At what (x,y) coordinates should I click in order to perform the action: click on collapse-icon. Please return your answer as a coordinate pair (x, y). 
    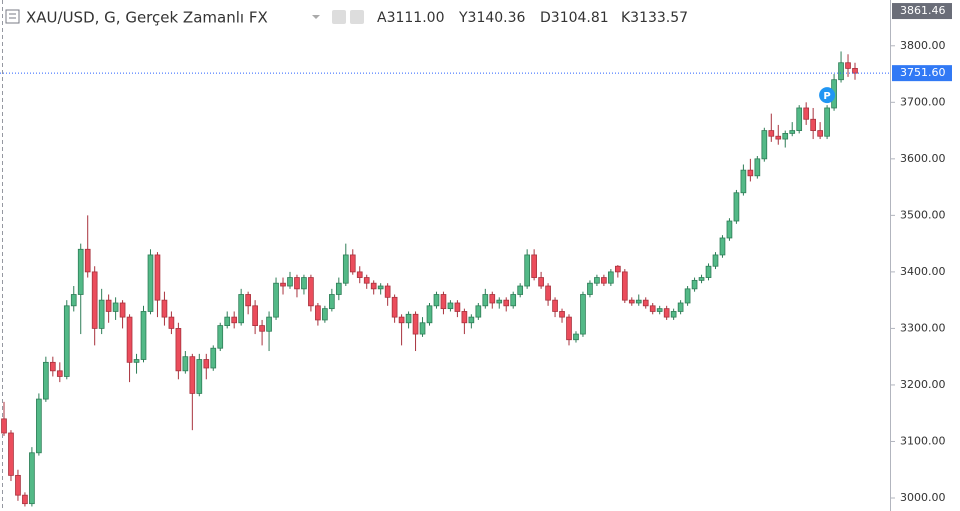
    Looking at the image, I should click on (12, 16).